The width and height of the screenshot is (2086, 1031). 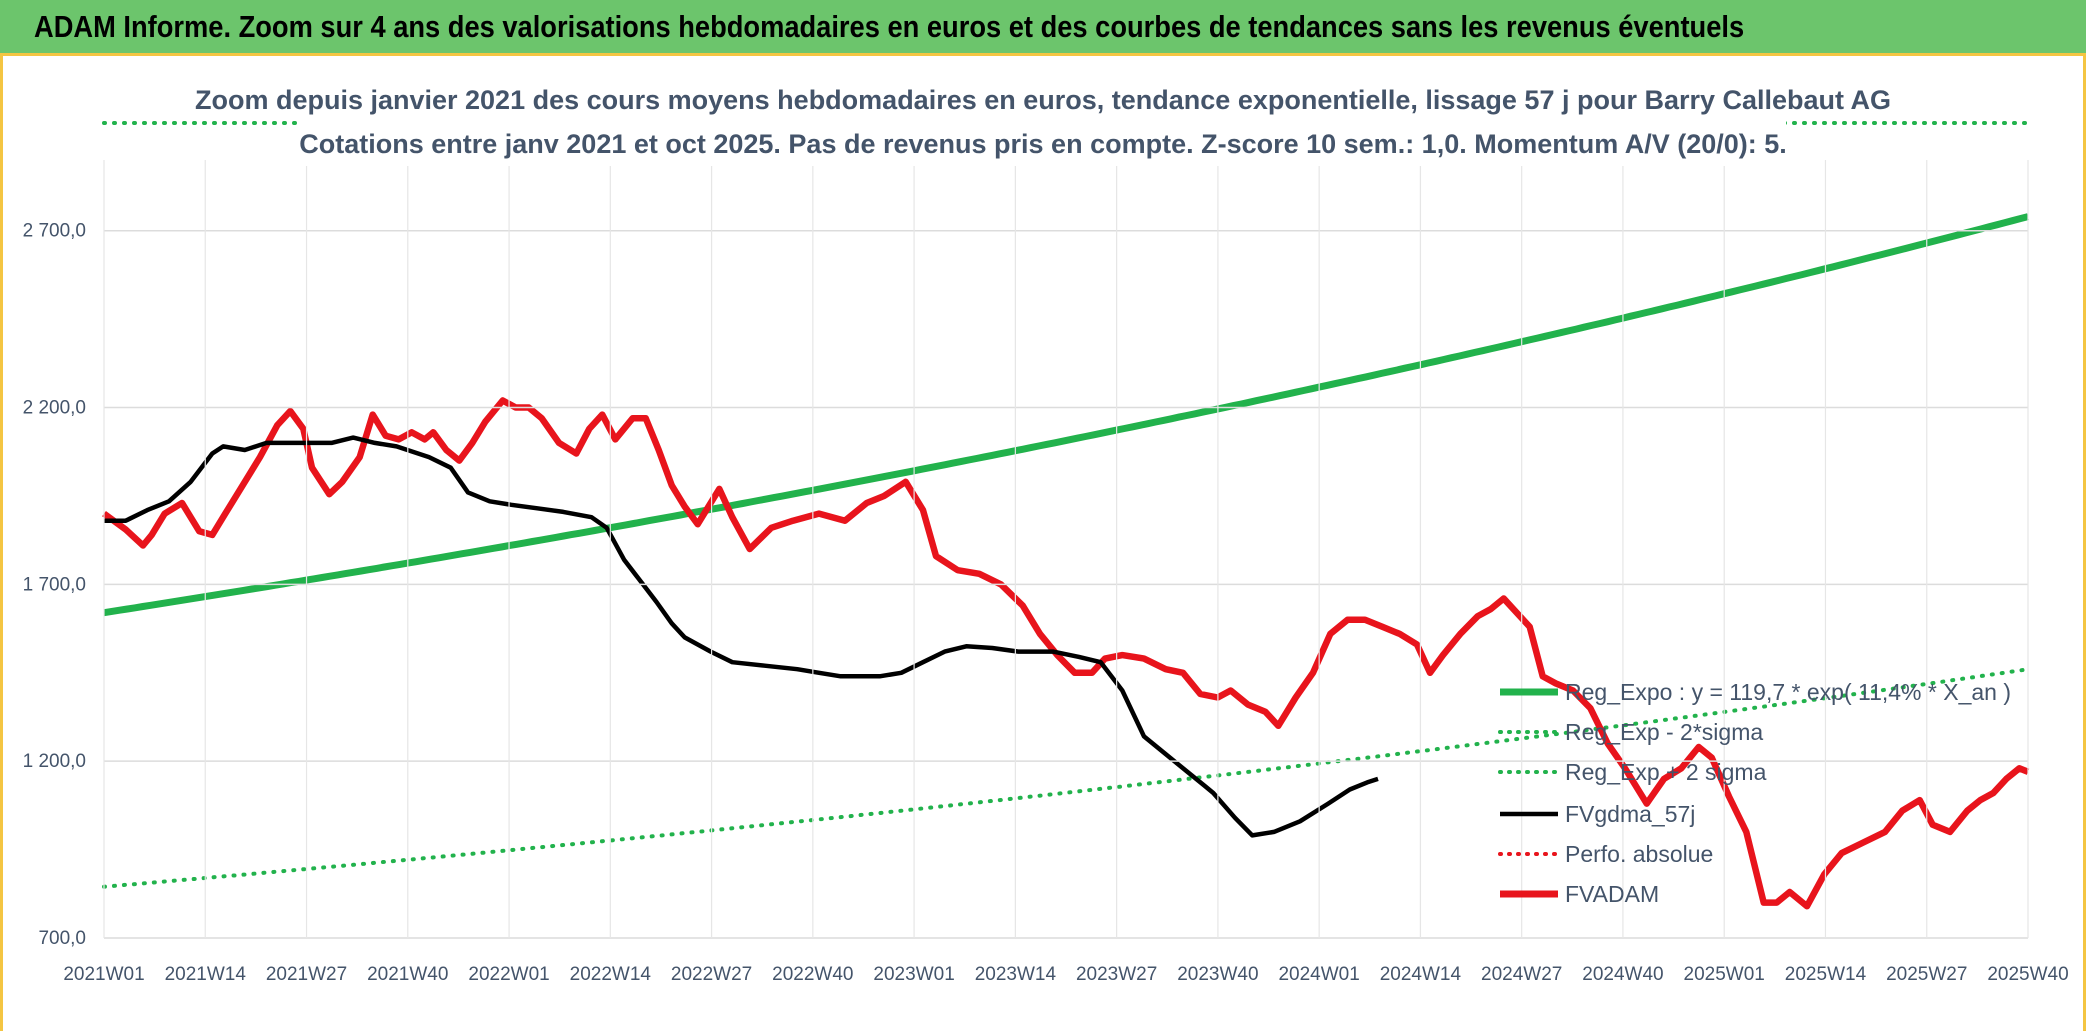 What do you see at coordinates (913, 974) in the screenshot?
I see `x-tick-label: 2023W01` at bounding box center [913, 974].